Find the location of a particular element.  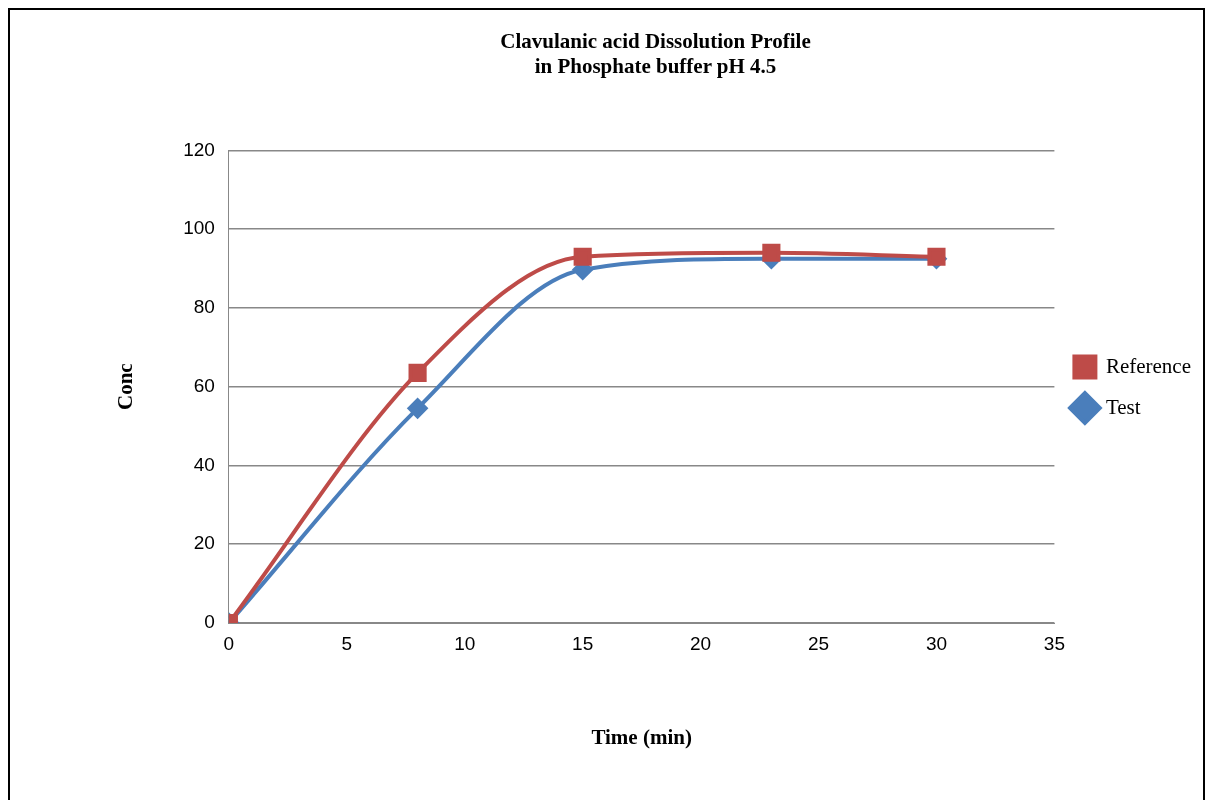

y-tick-label: 20 is located at coordinates (204, 543).